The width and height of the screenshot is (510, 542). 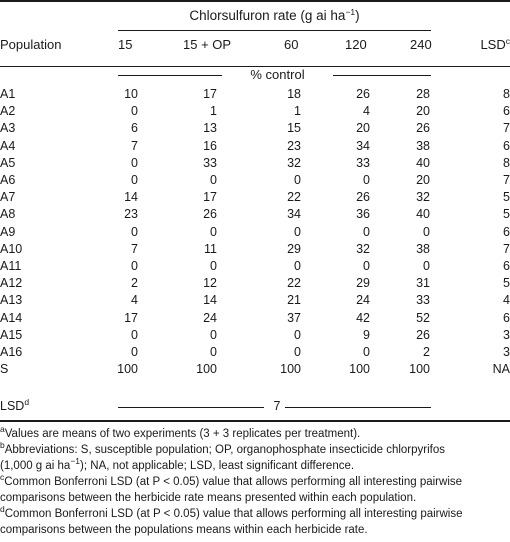 I want to click on table-row: A4 7 16 23 34 38 6, so click(x=255, y=146).